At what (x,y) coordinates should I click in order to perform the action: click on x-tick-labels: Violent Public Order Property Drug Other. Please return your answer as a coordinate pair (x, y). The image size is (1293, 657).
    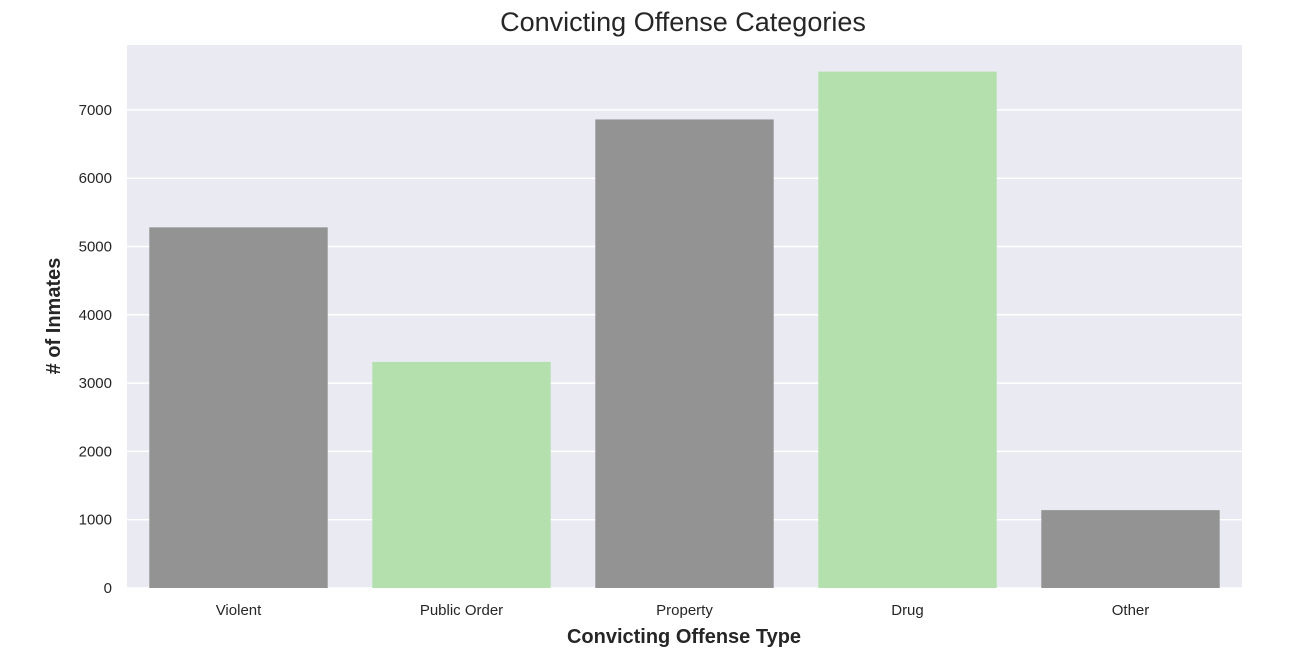
    Looking at the image, I should click on (683, 610).